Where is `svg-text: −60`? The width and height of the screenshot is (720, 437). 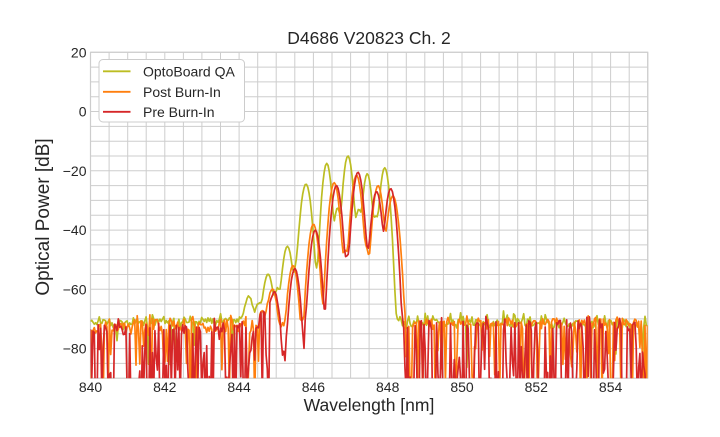
svg-text: −60 is located at coordinates (75, 289).